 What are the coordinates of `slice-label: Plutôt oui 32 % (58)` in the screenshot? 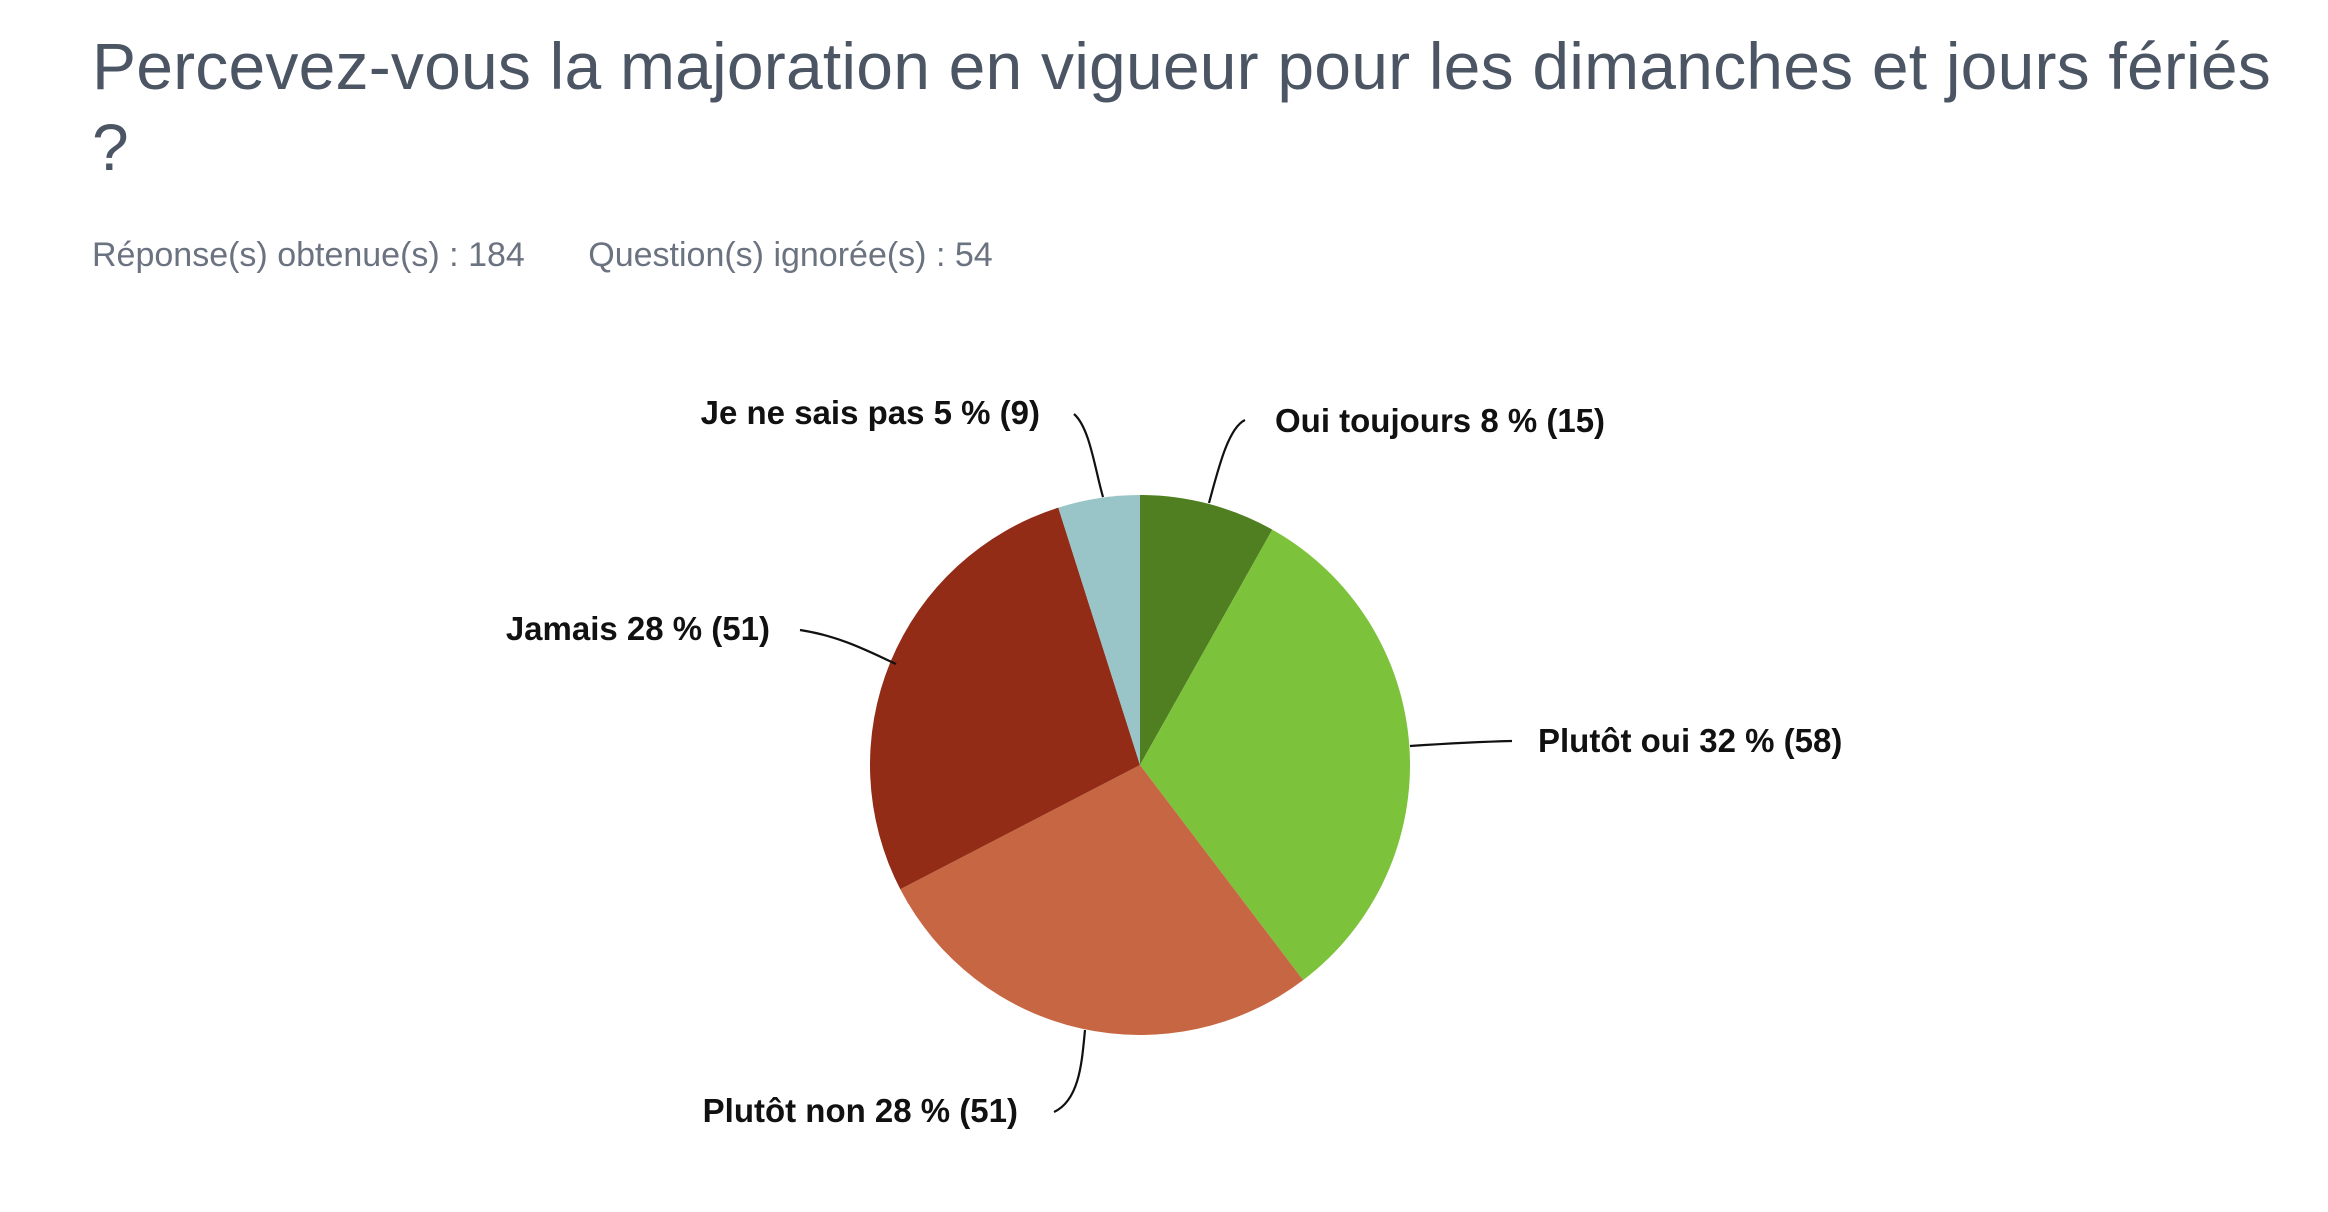 It's located at (1690, 740).